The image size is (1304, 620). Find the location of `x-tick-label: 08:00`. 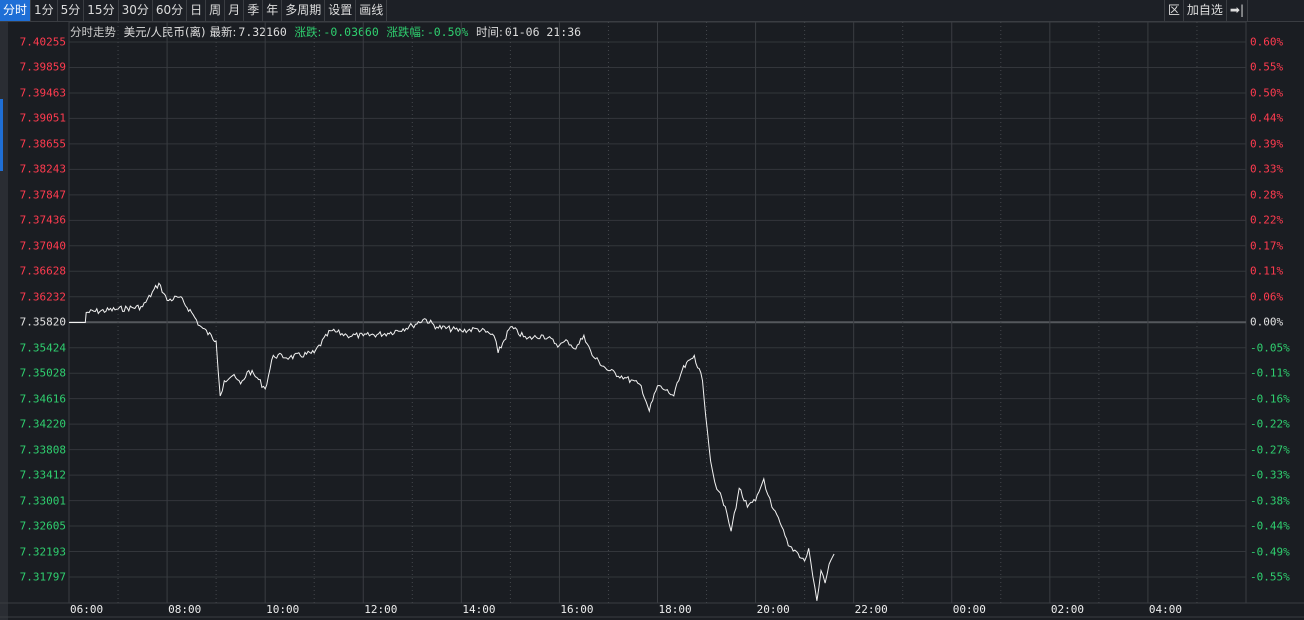

x-tick-label: 08:00 is located at coordinates (185, 609).